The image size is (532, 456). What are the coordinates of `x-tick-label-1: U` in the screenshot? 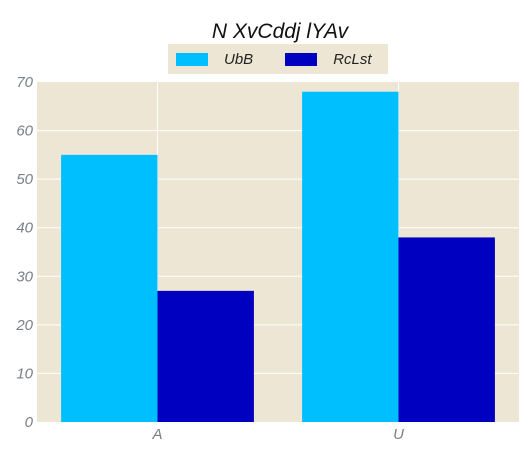 It's located at (398, 434).